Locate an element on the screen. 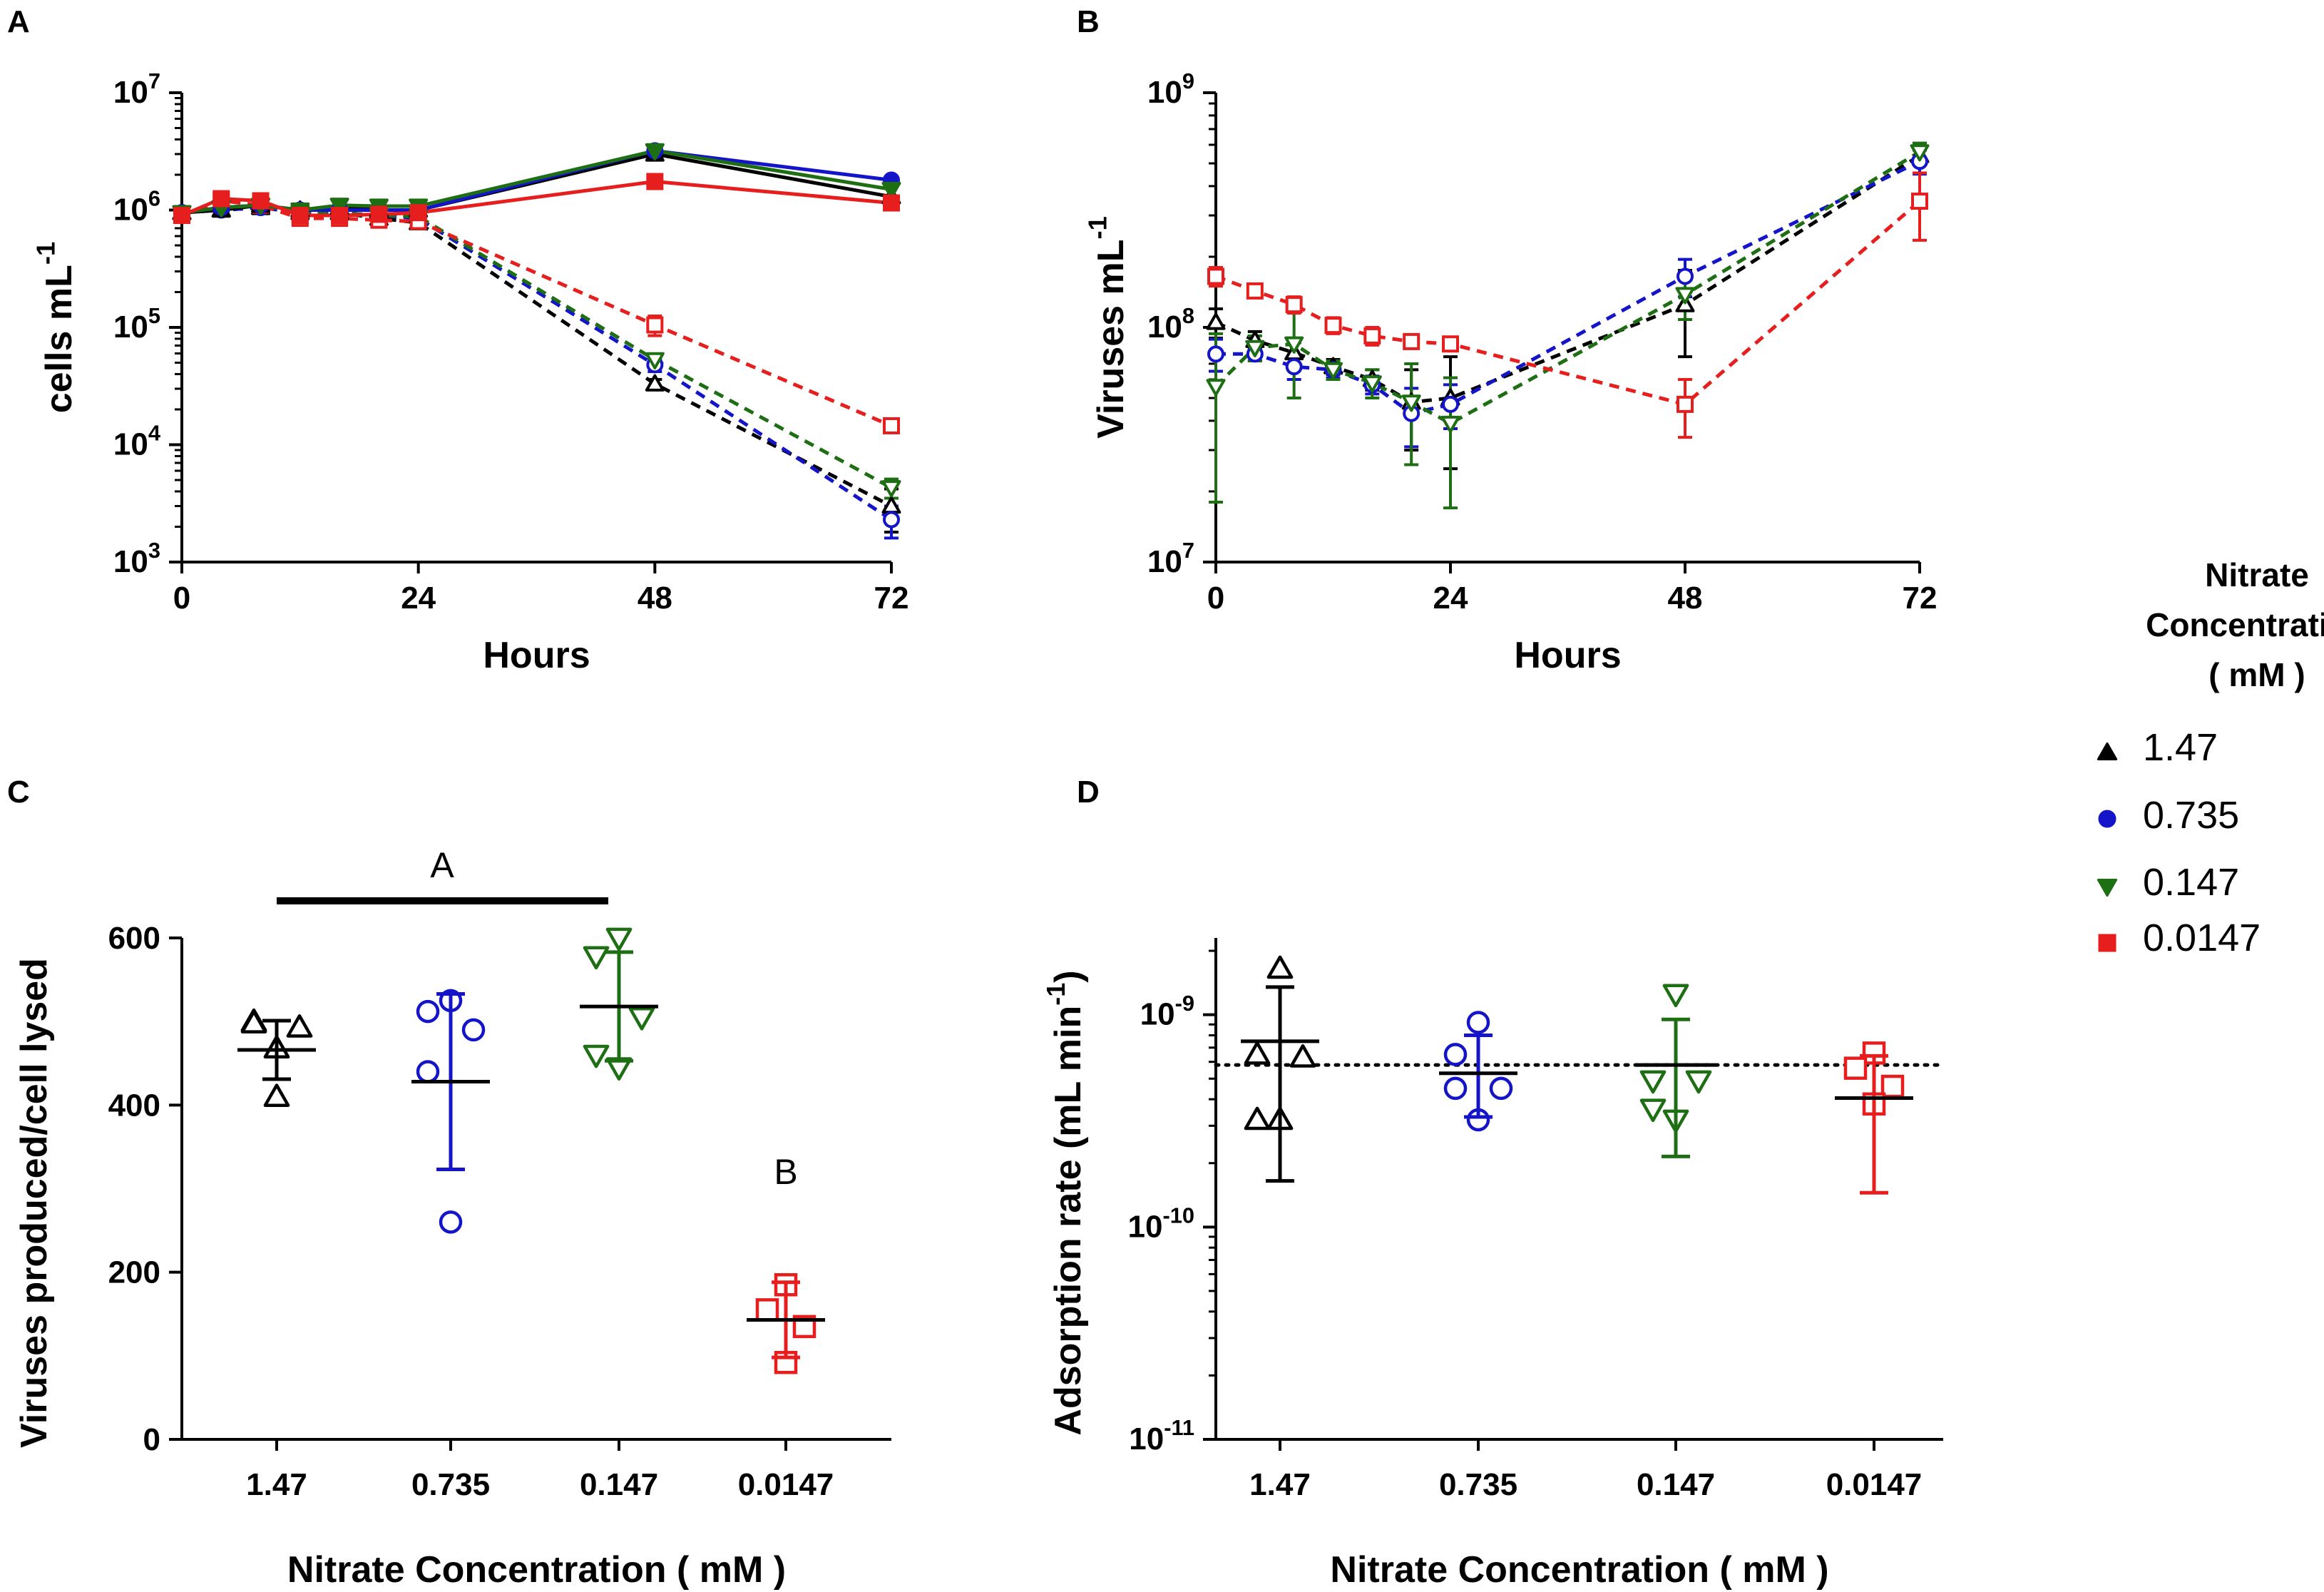  panel-c-x-tick-label: 0.147 is located at coordinates (619, 1484).